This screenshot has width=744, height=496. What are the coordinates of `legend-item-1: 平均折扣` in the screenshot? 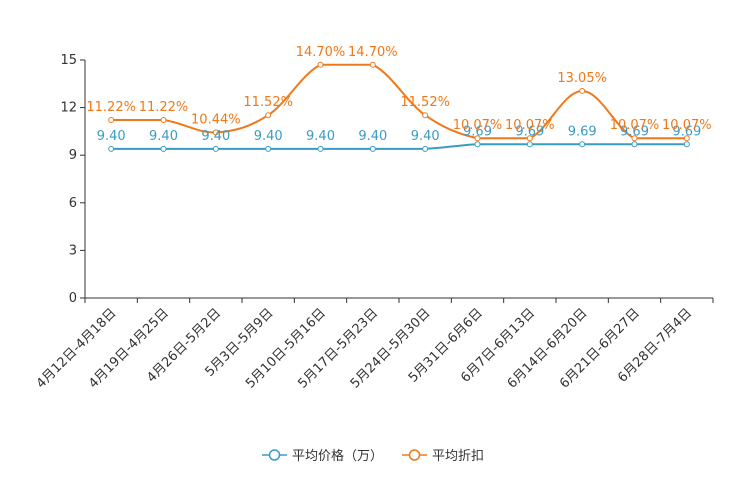 It's located at (443, 456).